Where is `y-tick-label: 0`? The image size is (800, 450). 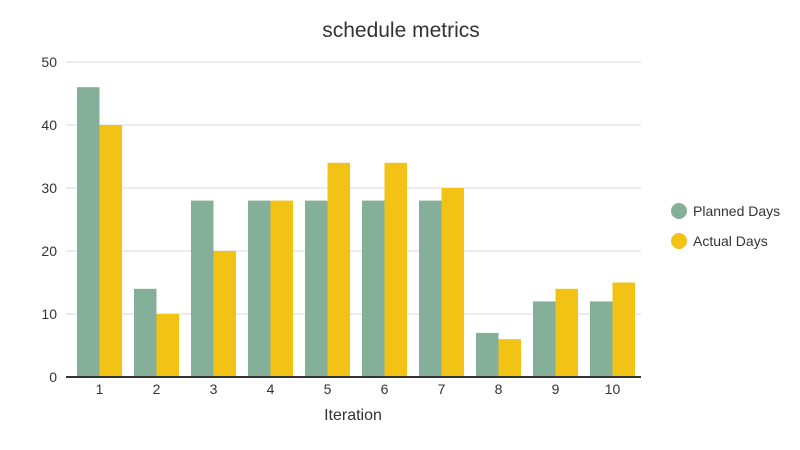
y-tick-label: 0 is located at coordinates (53, 377).